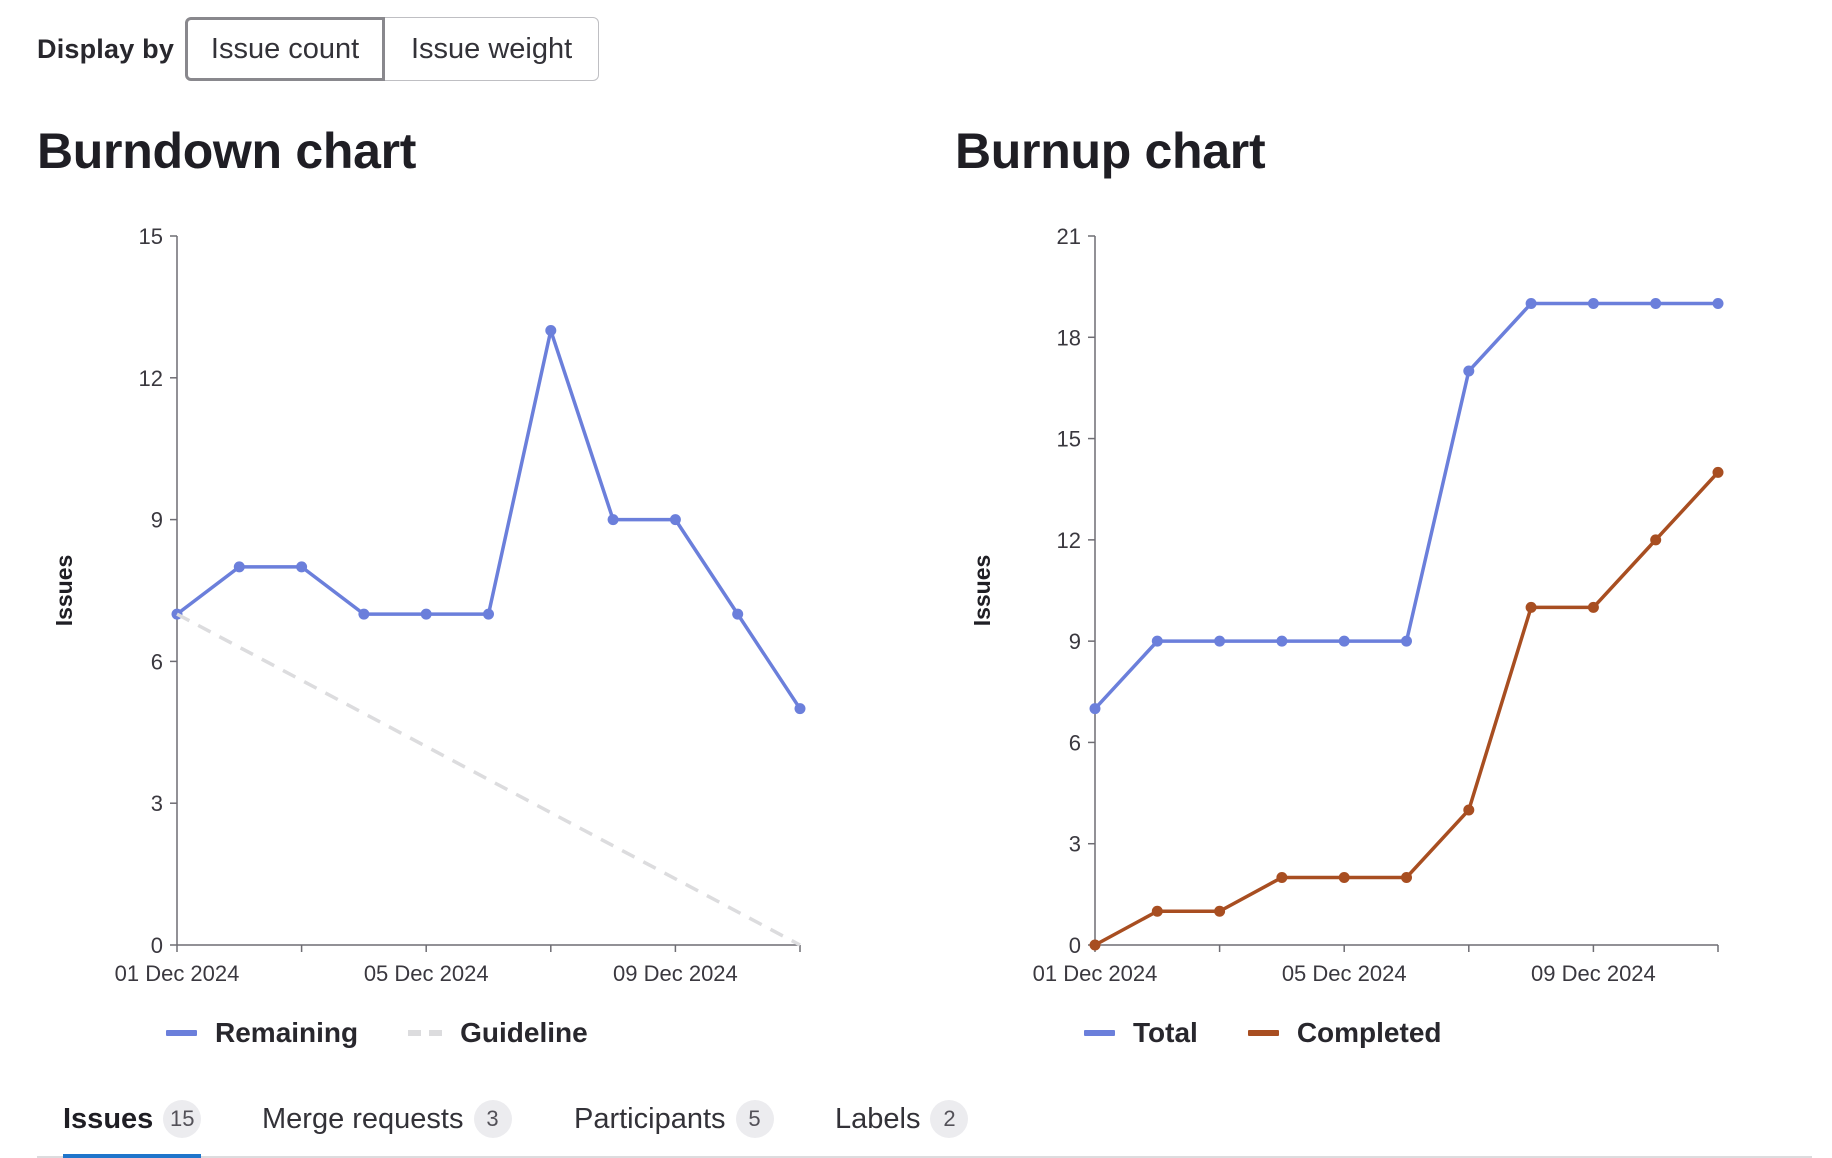 This screenshot has width=1832, height=1158. I want to click on tab-labels-count: 2, so click(949, 1119).